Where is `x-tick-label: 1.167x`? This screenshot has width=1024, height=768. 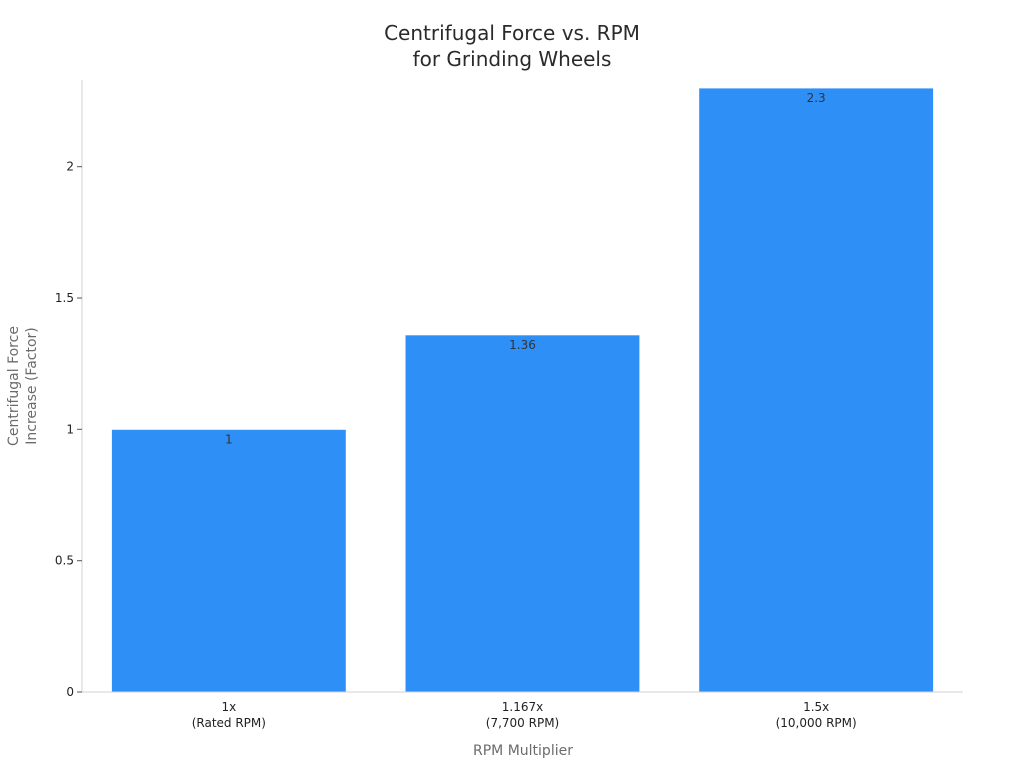 x-tick-label: 1.167x is located at coordinates (522, 707).